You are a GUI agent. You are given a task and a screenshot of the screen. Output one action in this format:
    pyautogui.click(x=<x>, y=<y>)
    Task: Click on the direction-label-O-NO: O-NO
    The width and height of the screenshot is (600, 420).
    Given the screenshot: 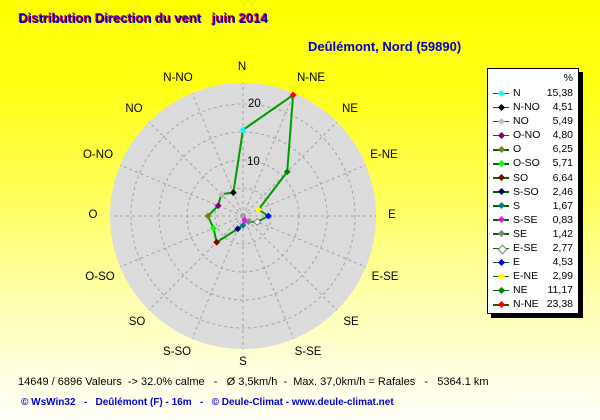 What is the action you would take?
    pyautogui.click(x=98, y=155)
    